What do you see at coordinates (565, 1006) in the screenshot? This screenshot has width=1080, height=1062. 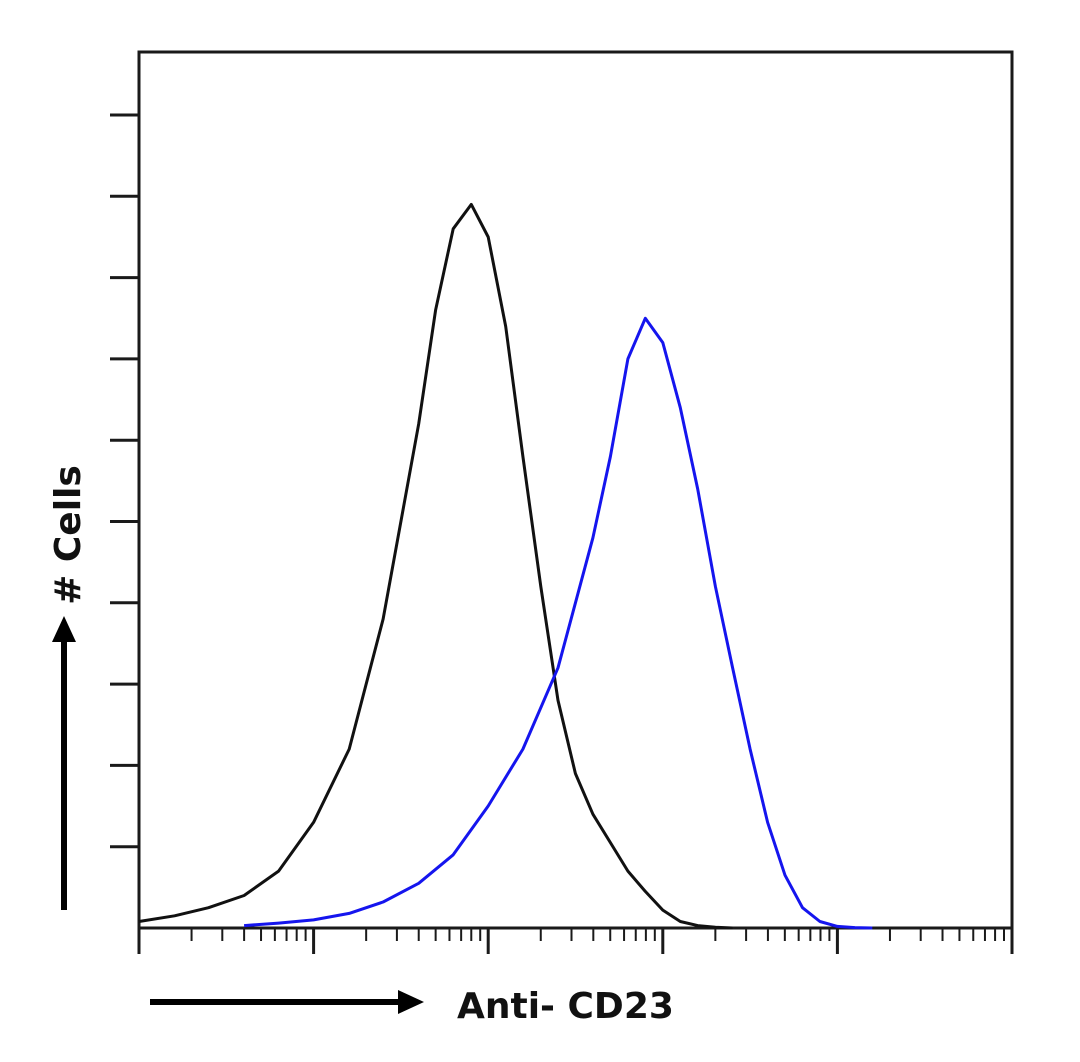 I see `x-axis-label: Anti- CD23` at bounding box center [565, 1006].